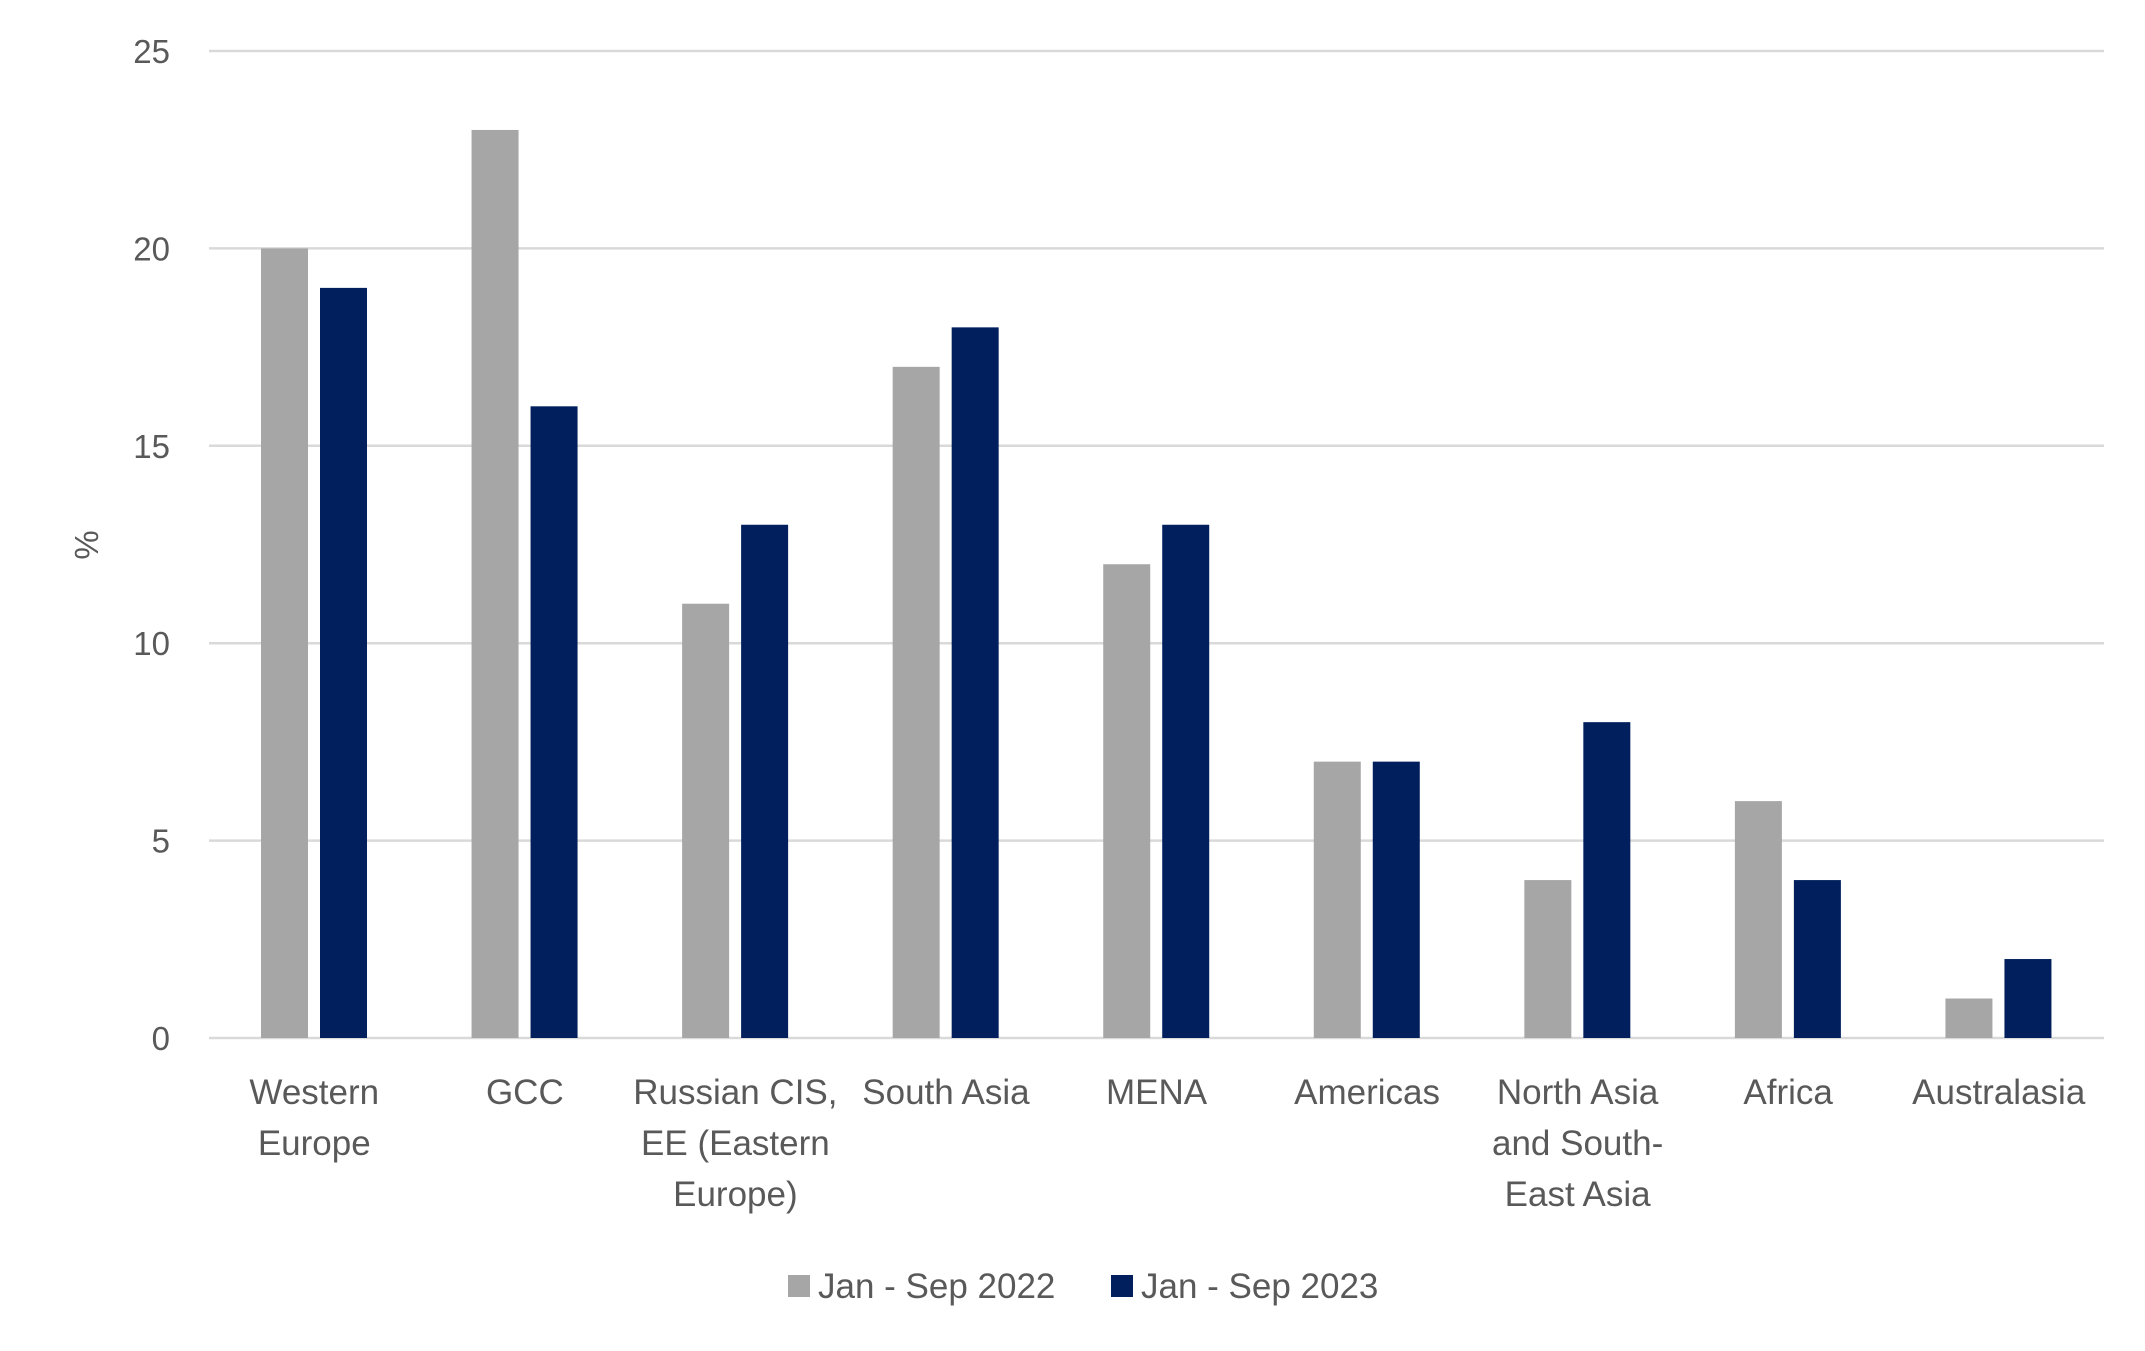 The width and height of the screenshot is (2145, 1351). I want to click on y-axis-ticks: 0 5 10 15 20 25, so click(151, 545).